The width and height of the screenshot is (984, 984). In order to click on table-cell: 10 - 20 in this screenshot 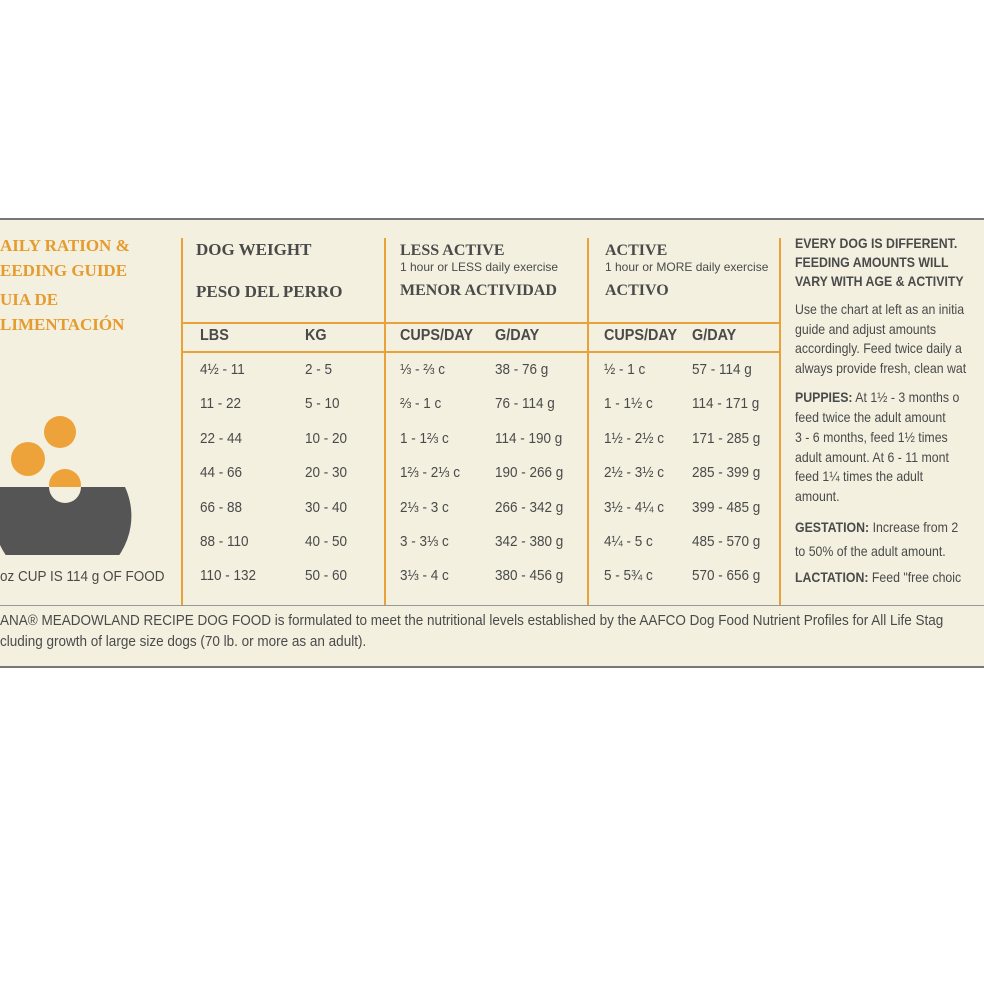, I will do `click(326, 438)`.